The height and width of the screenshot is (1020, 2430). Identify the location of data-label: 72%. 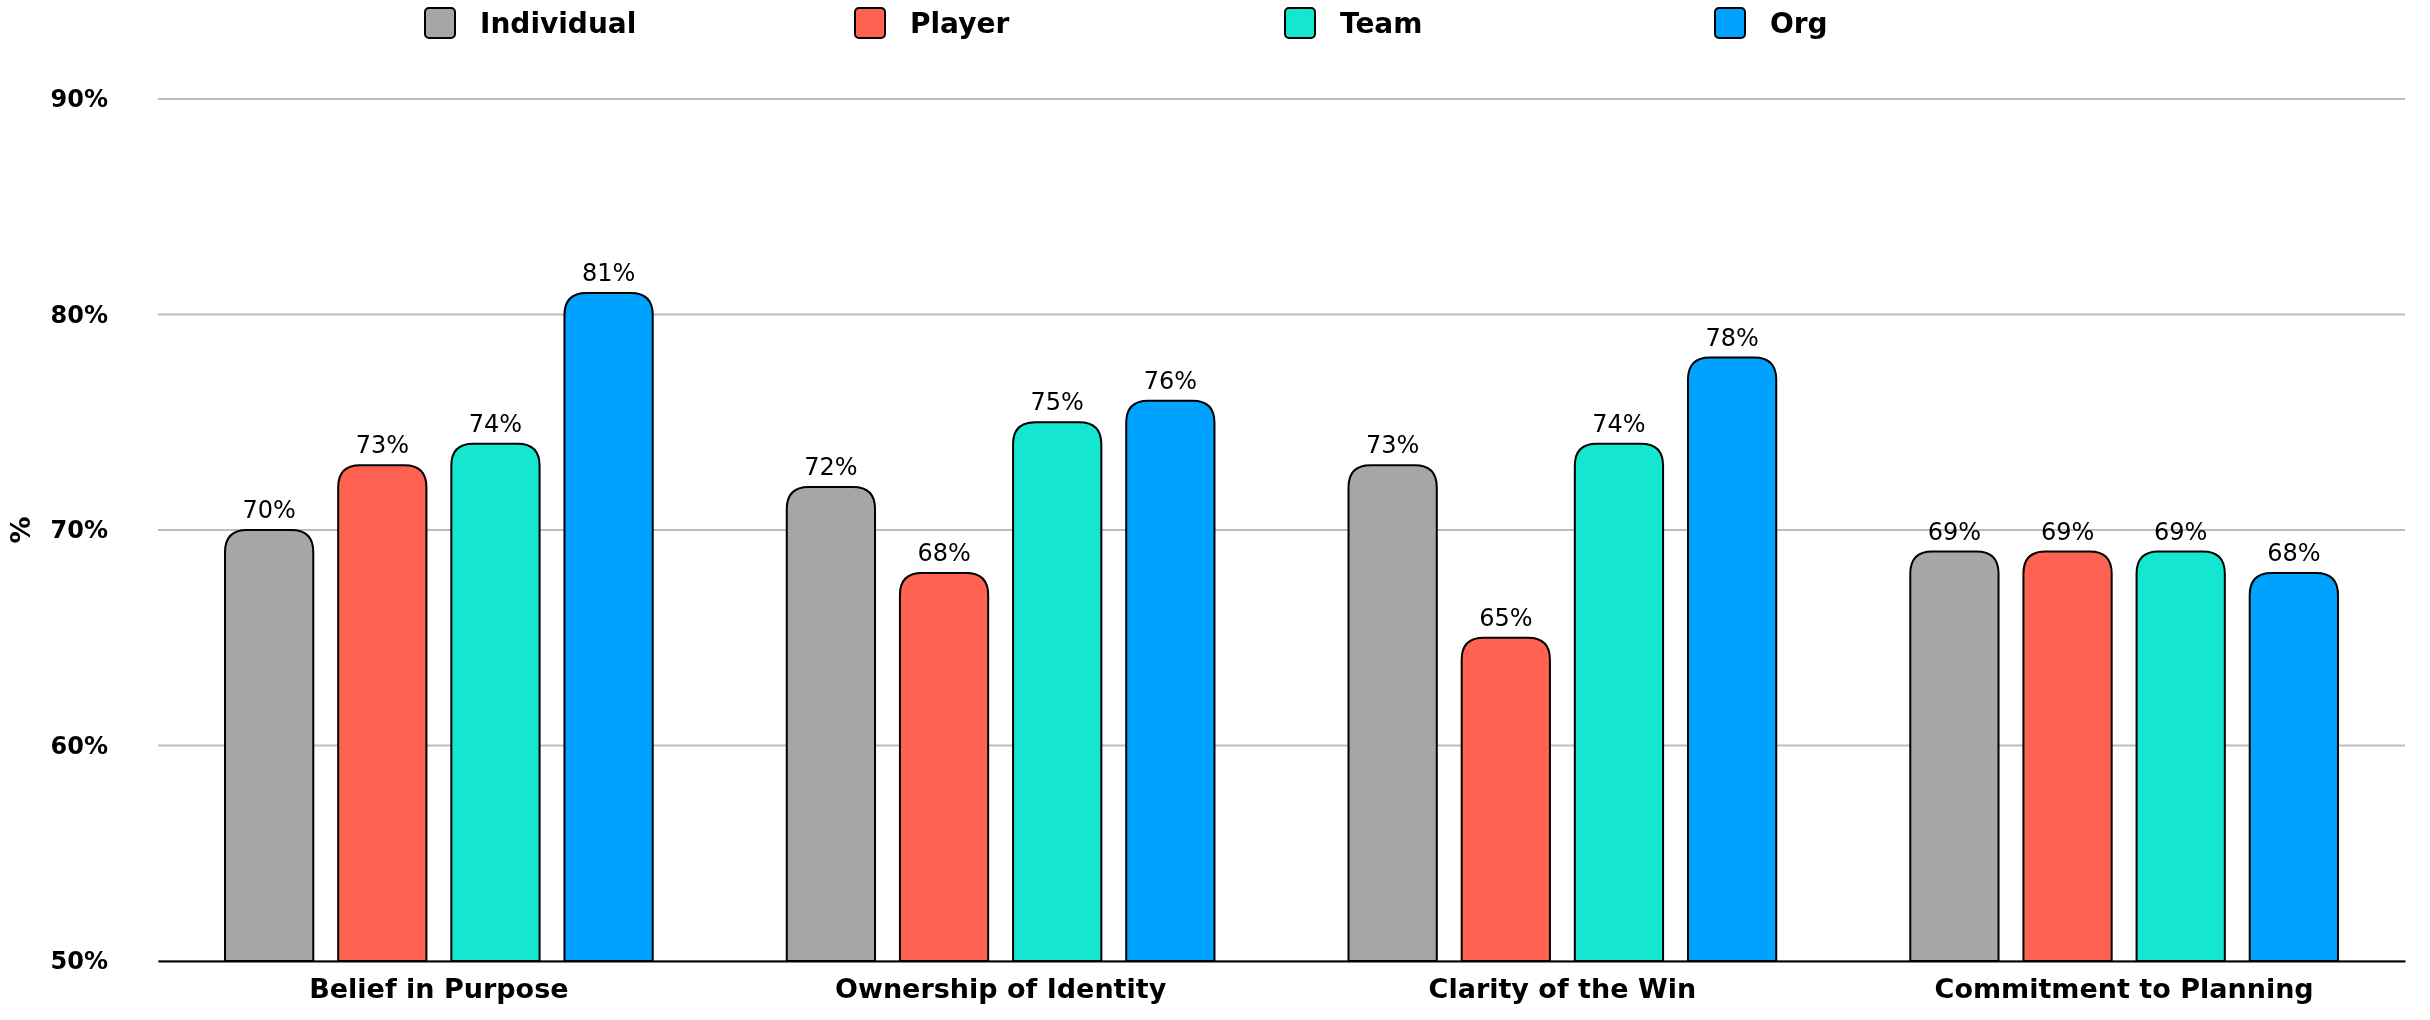
(831, 466).